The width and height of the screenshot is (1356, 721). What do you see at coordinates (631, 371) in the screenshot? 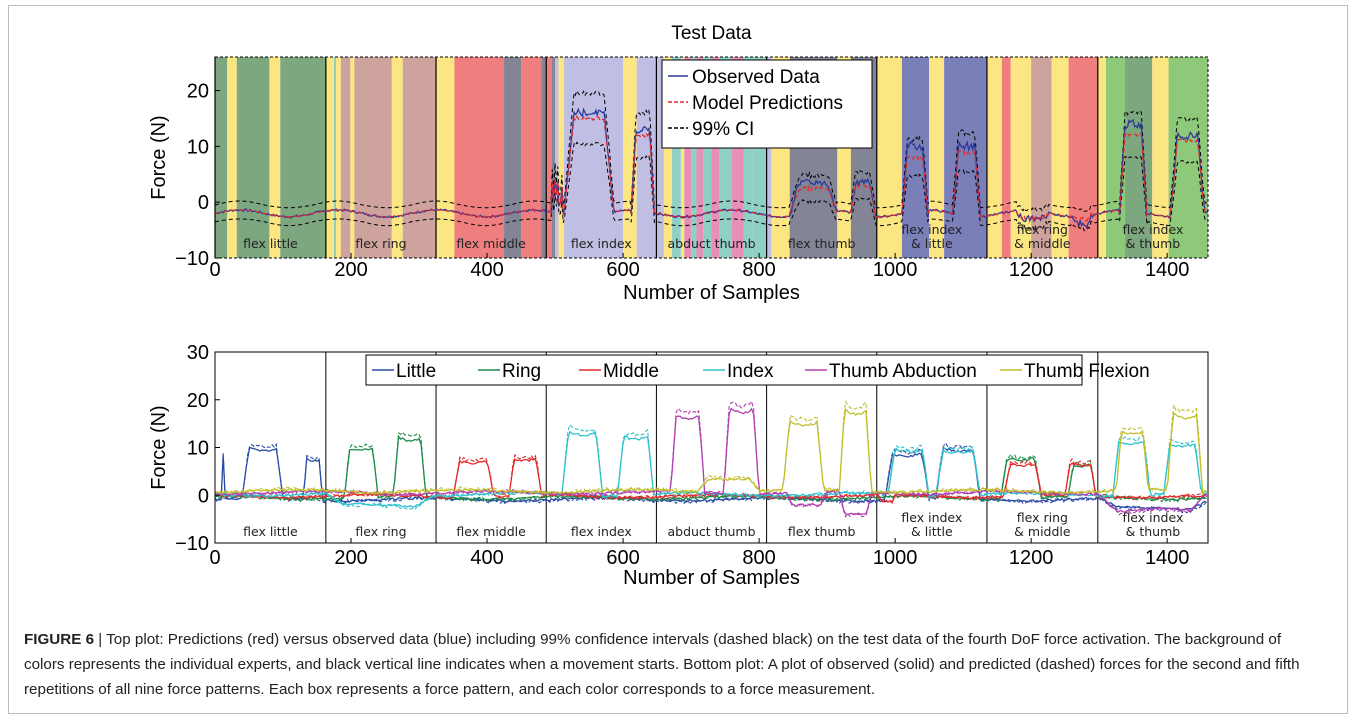
I see `legend-label: Middle` at bounding box center [631, 371].